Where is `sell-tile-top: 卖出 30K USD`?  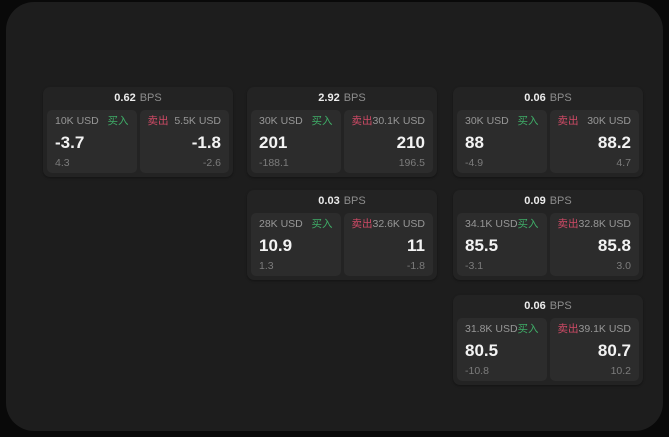 sell-tile-top: 卖出 30K USD is located at coordinates (595, 121).